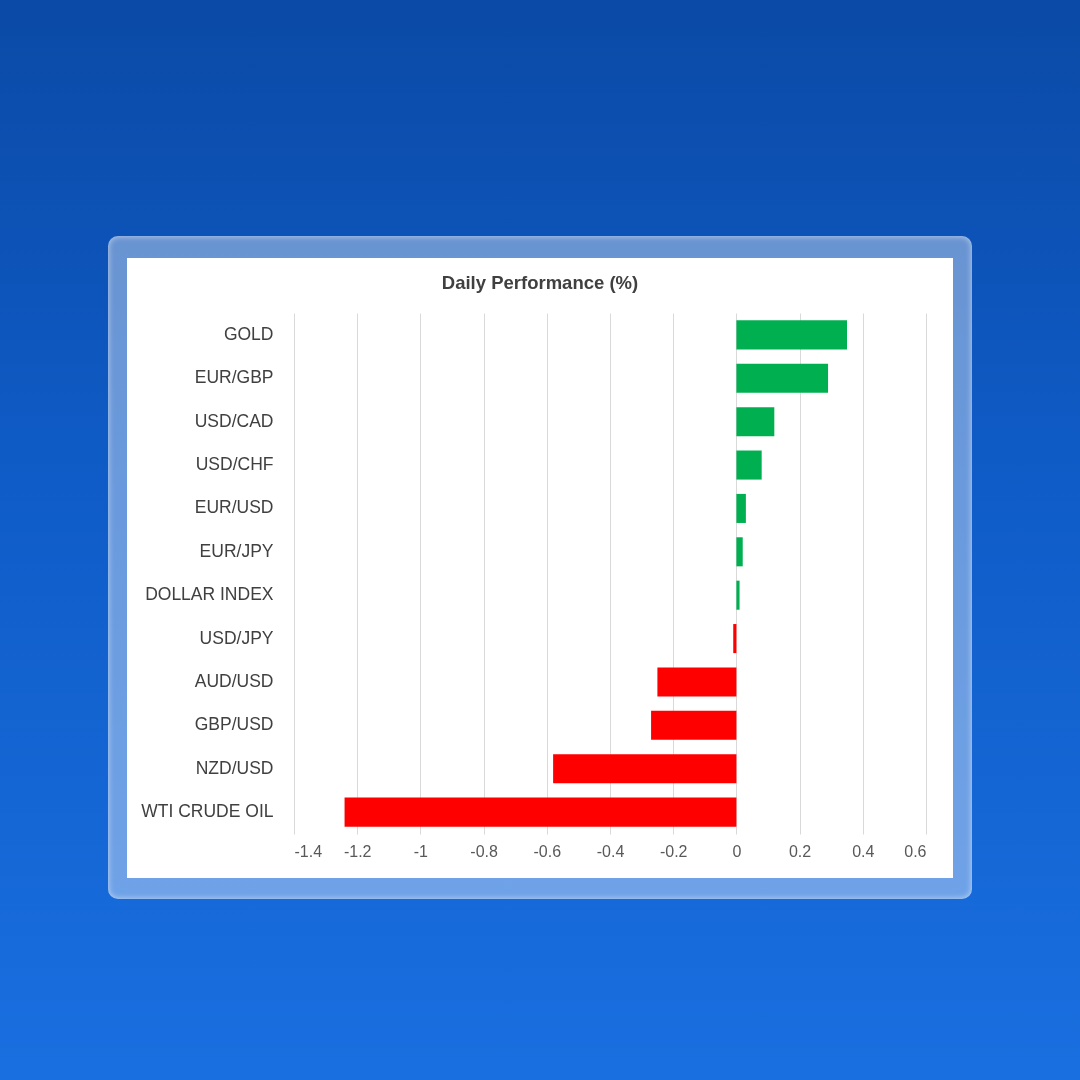 Image resolution: width=1080 pixels, height=1080 pixels. Describe the element at coordinates (863, 851) in the screenshot. I see `x-tick-label: 0.4` at that location.